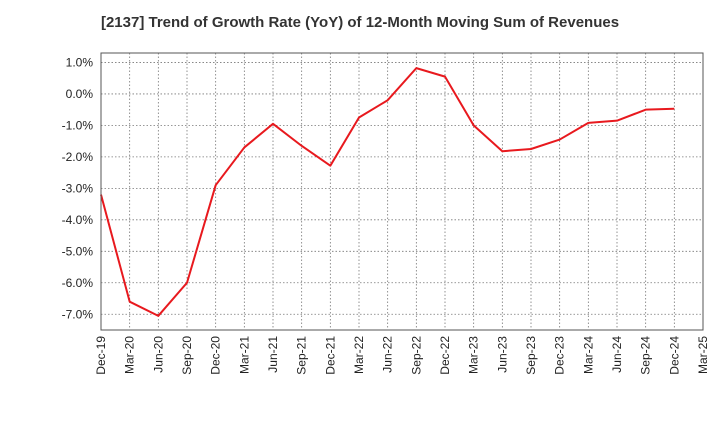 The height and width of the screenshot is (440, 720). Describe the element at coordinates (474, 355) in the screenshot. I see `x-tick-label: Mar-23` at that location.